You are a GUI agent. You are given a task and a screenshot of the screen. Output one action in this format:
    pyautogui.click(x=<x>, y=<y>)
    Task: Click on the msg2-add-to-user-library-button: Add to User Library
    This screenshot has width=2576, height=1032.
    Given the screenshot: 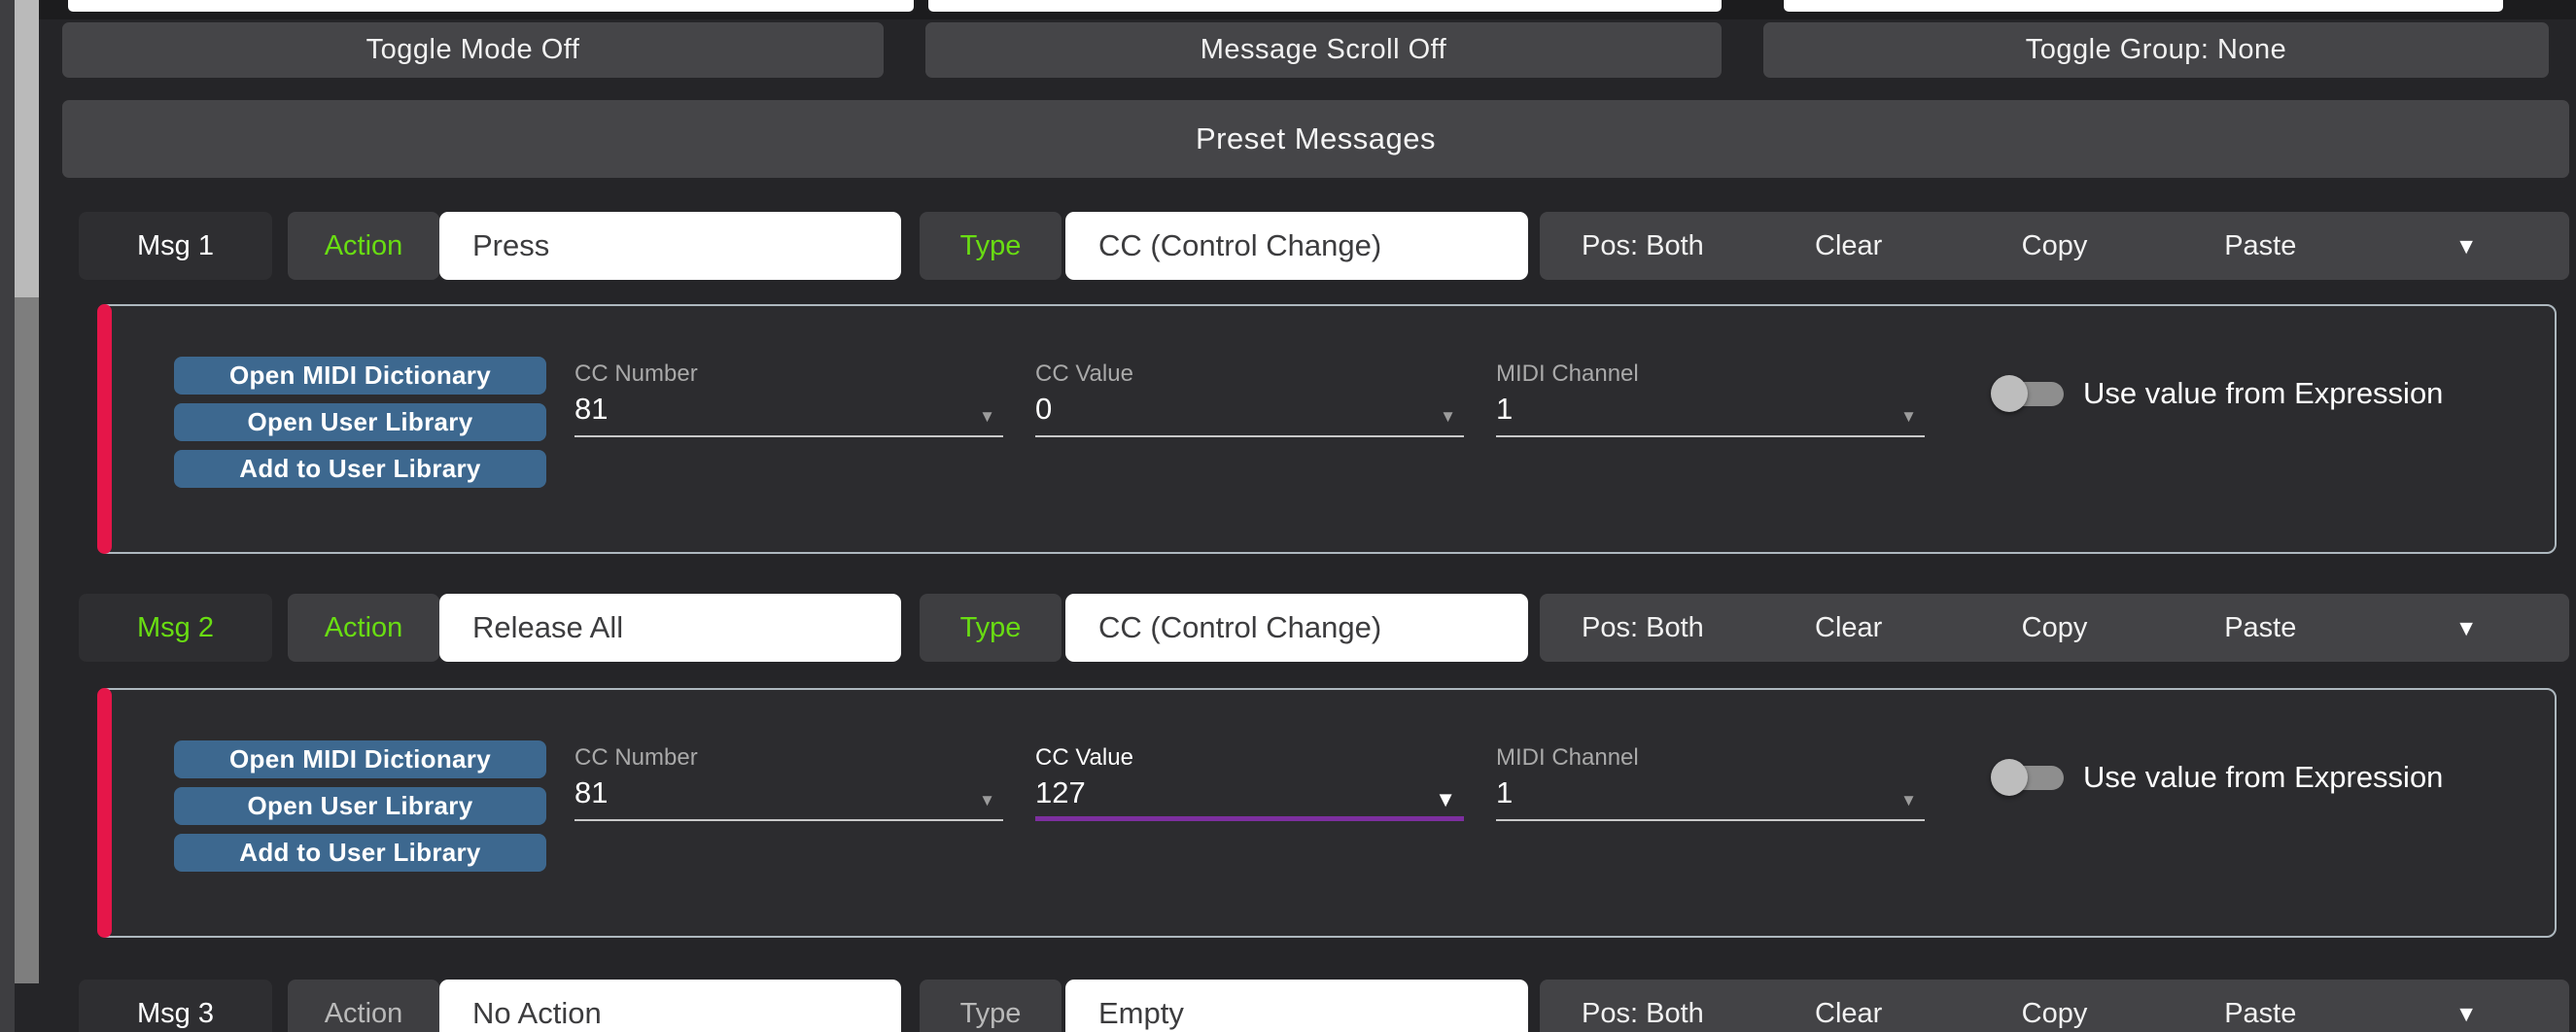 What is the action you would take?
    pyautogui.click(x=360, y=853)
    